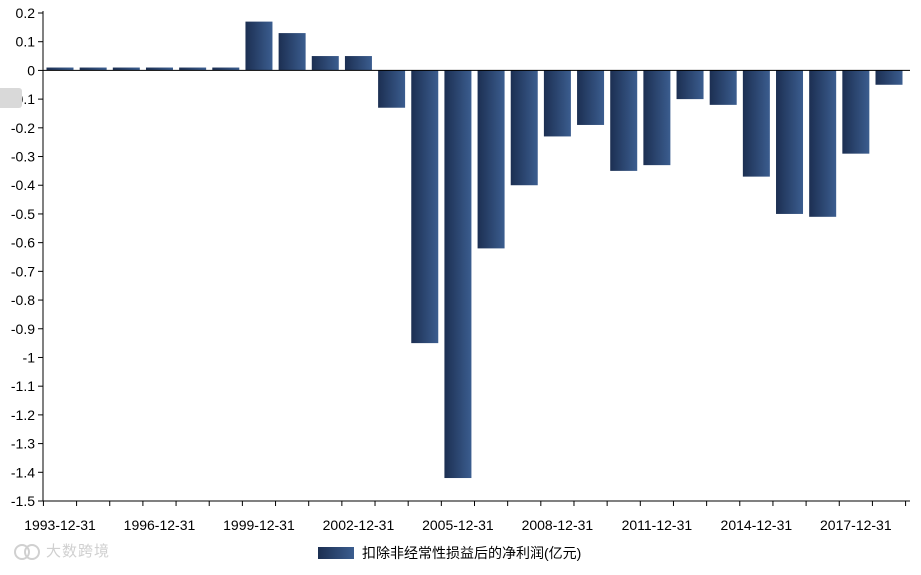  Describe the element at coordinates (856, 525) in the screenshot. I see `x-tick-label: 2017-12-31` at that location.